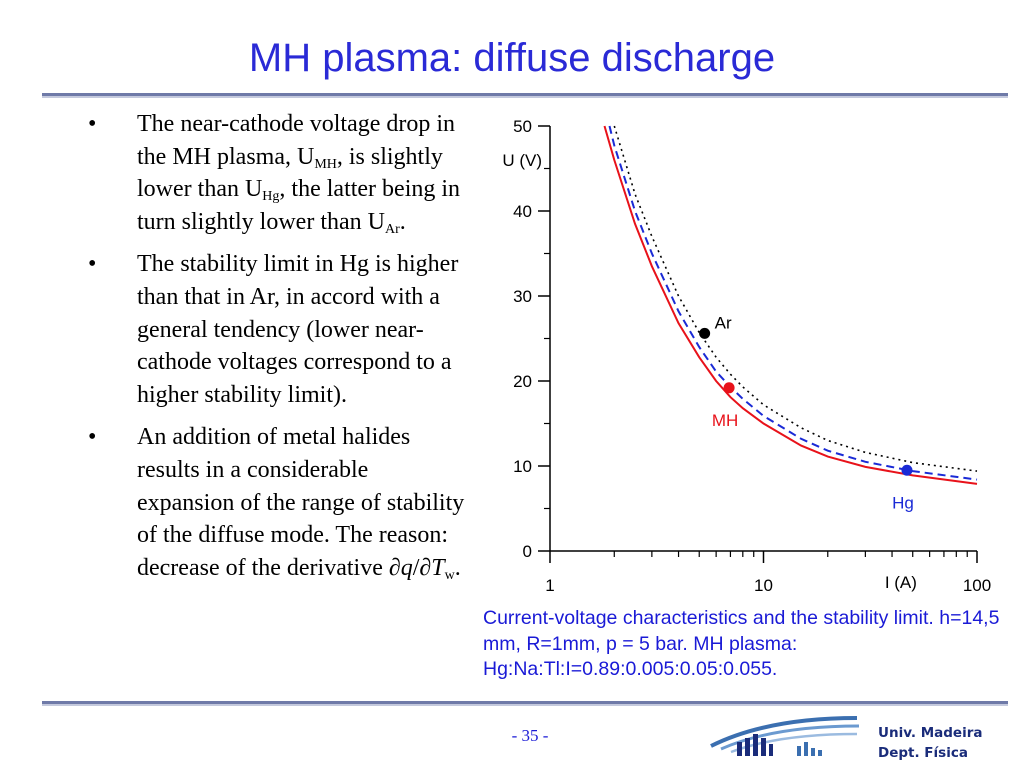 The height and width of the screenshot is (768, 1024). Describe the element at coordinates (901, 582) in the screenshot. I see `x-axis-label: I (A)` at that location.